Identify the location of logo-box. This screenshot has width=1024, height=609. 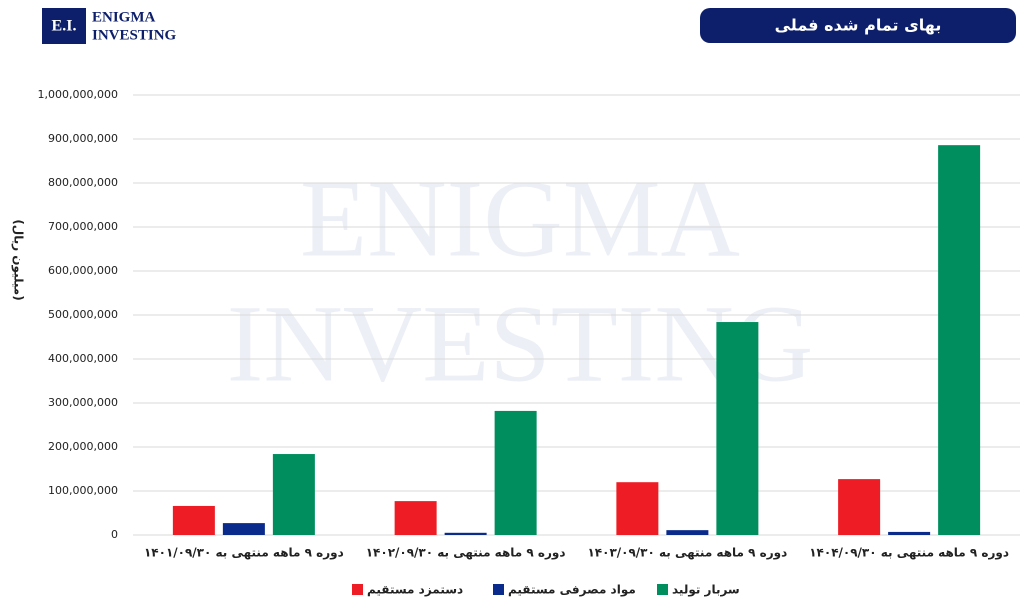
(64, 26).